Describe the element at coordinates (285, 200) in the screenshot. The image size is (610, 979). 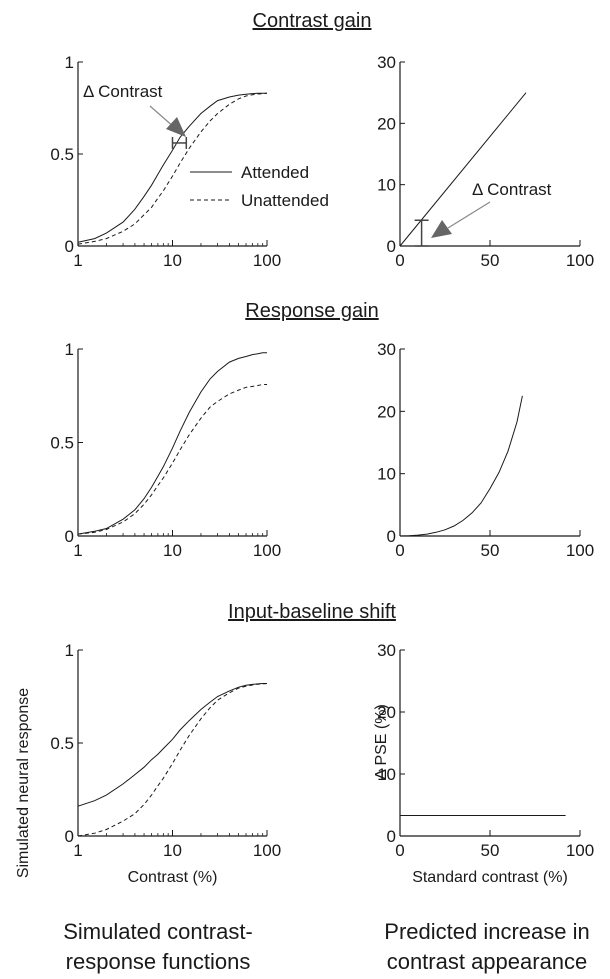
I see `legend-entry-unattended: Unattended` at that location.